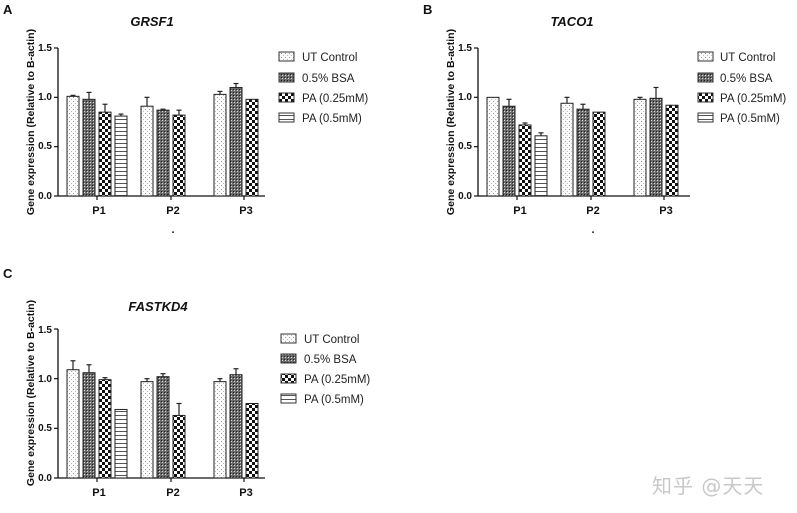  I want to click on chart-title: FASTKD4, so click(158, 306).